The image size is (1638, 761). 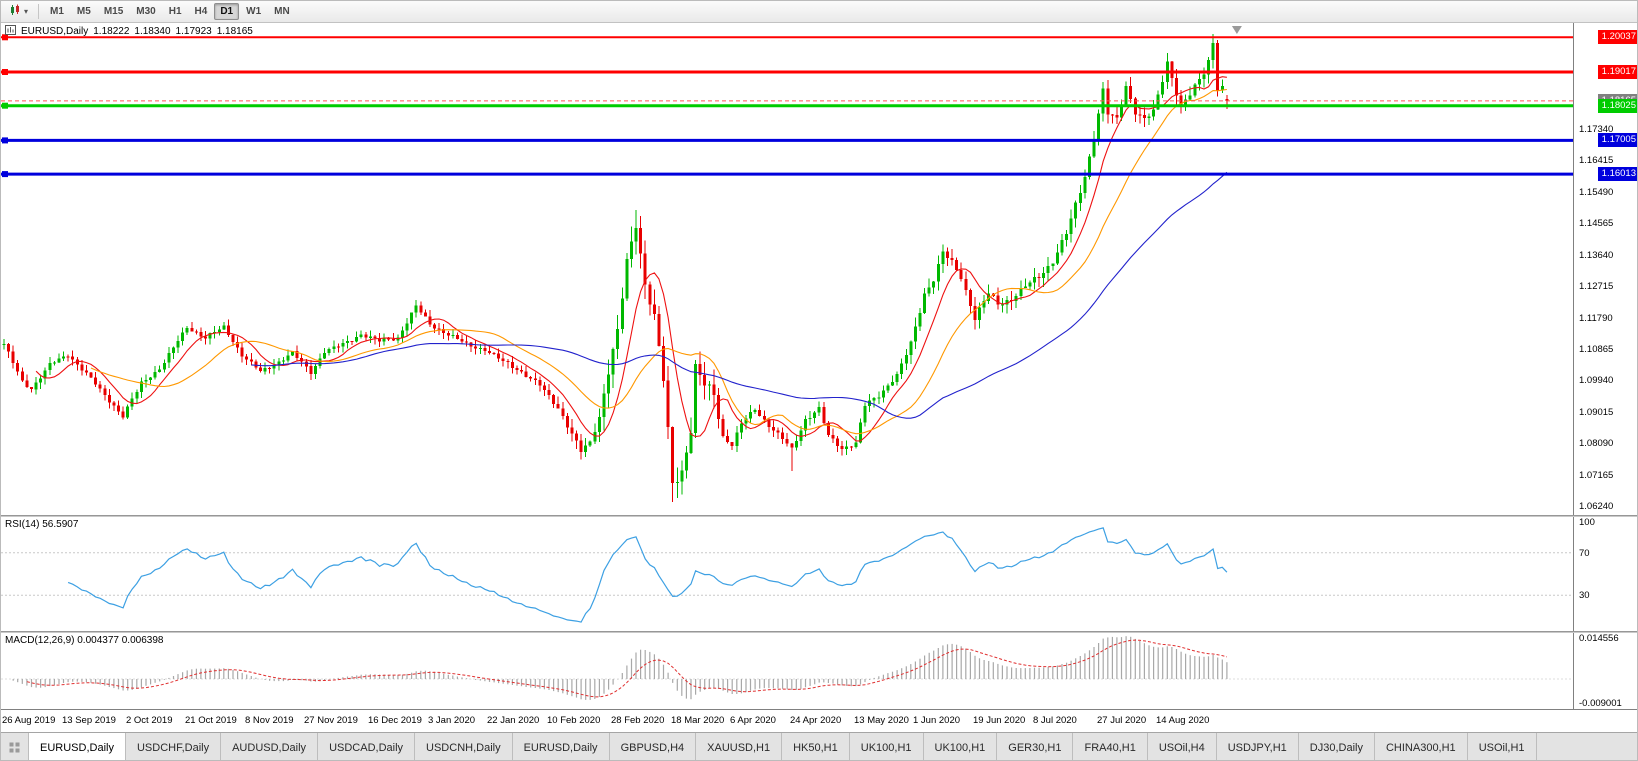 What do you see at coordinates (1605, 574) in the screenshot?
I see `rsi-axis: 100 70 30` at bounding box center [1605, 574].